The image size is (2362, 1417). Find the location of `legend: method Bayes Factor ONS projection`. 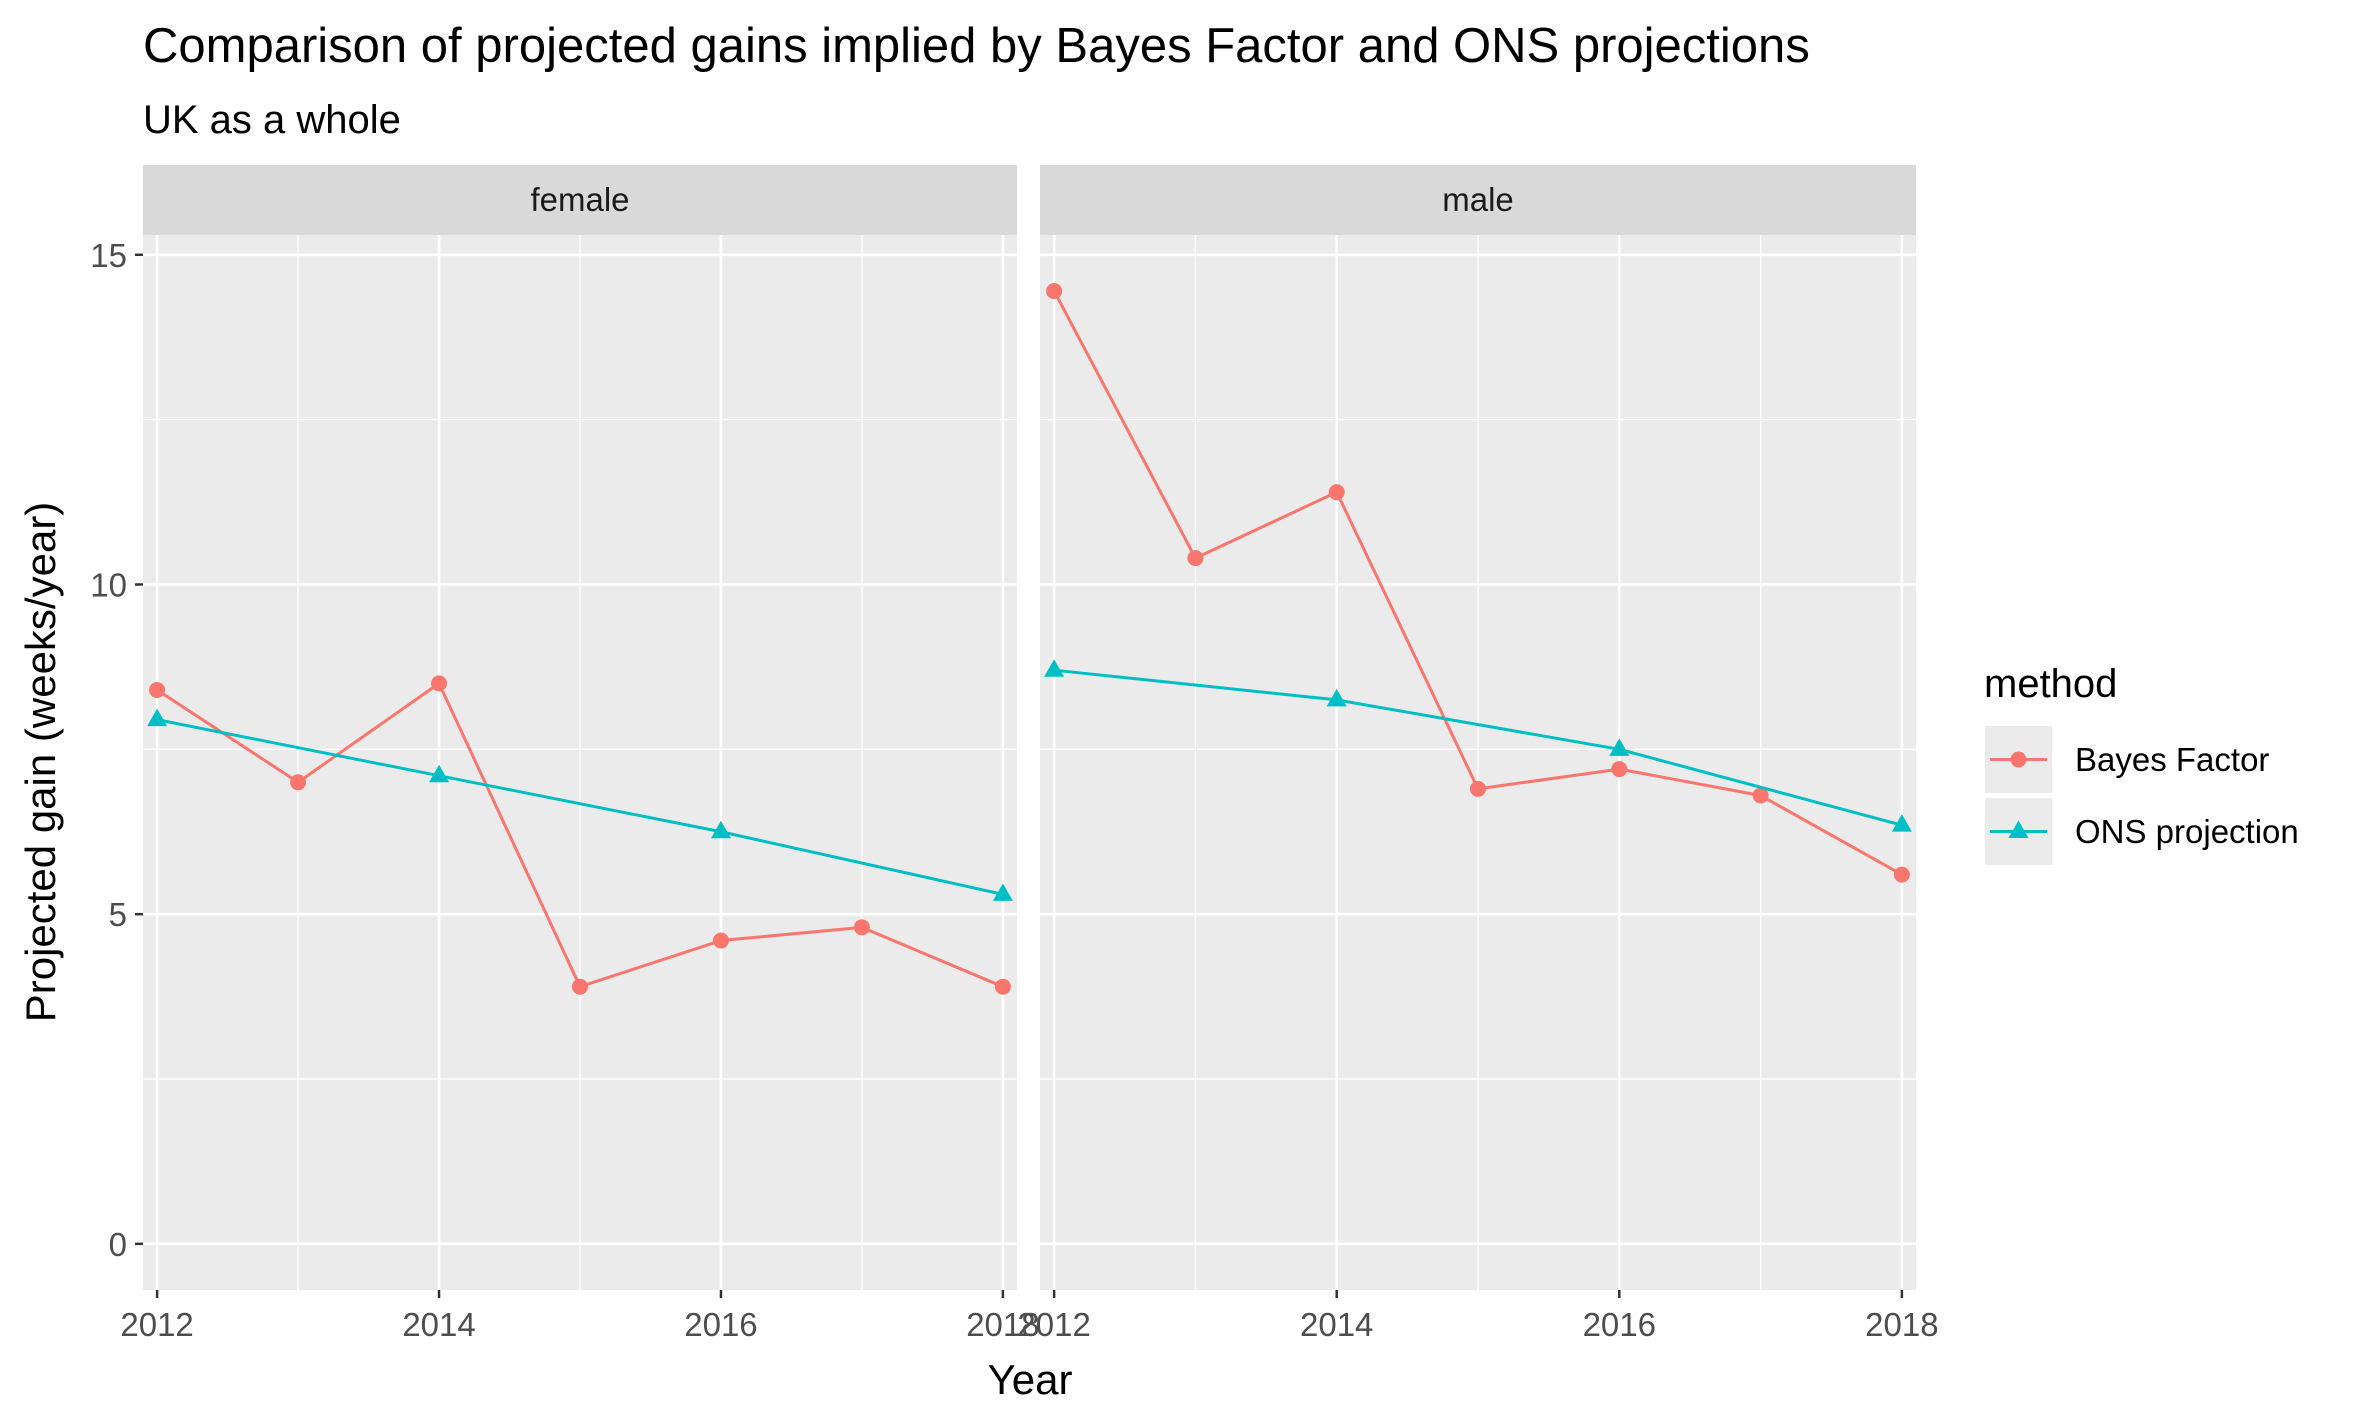

legend: method Bayes Factor ONS projection is located at coordinates (2141, 764).